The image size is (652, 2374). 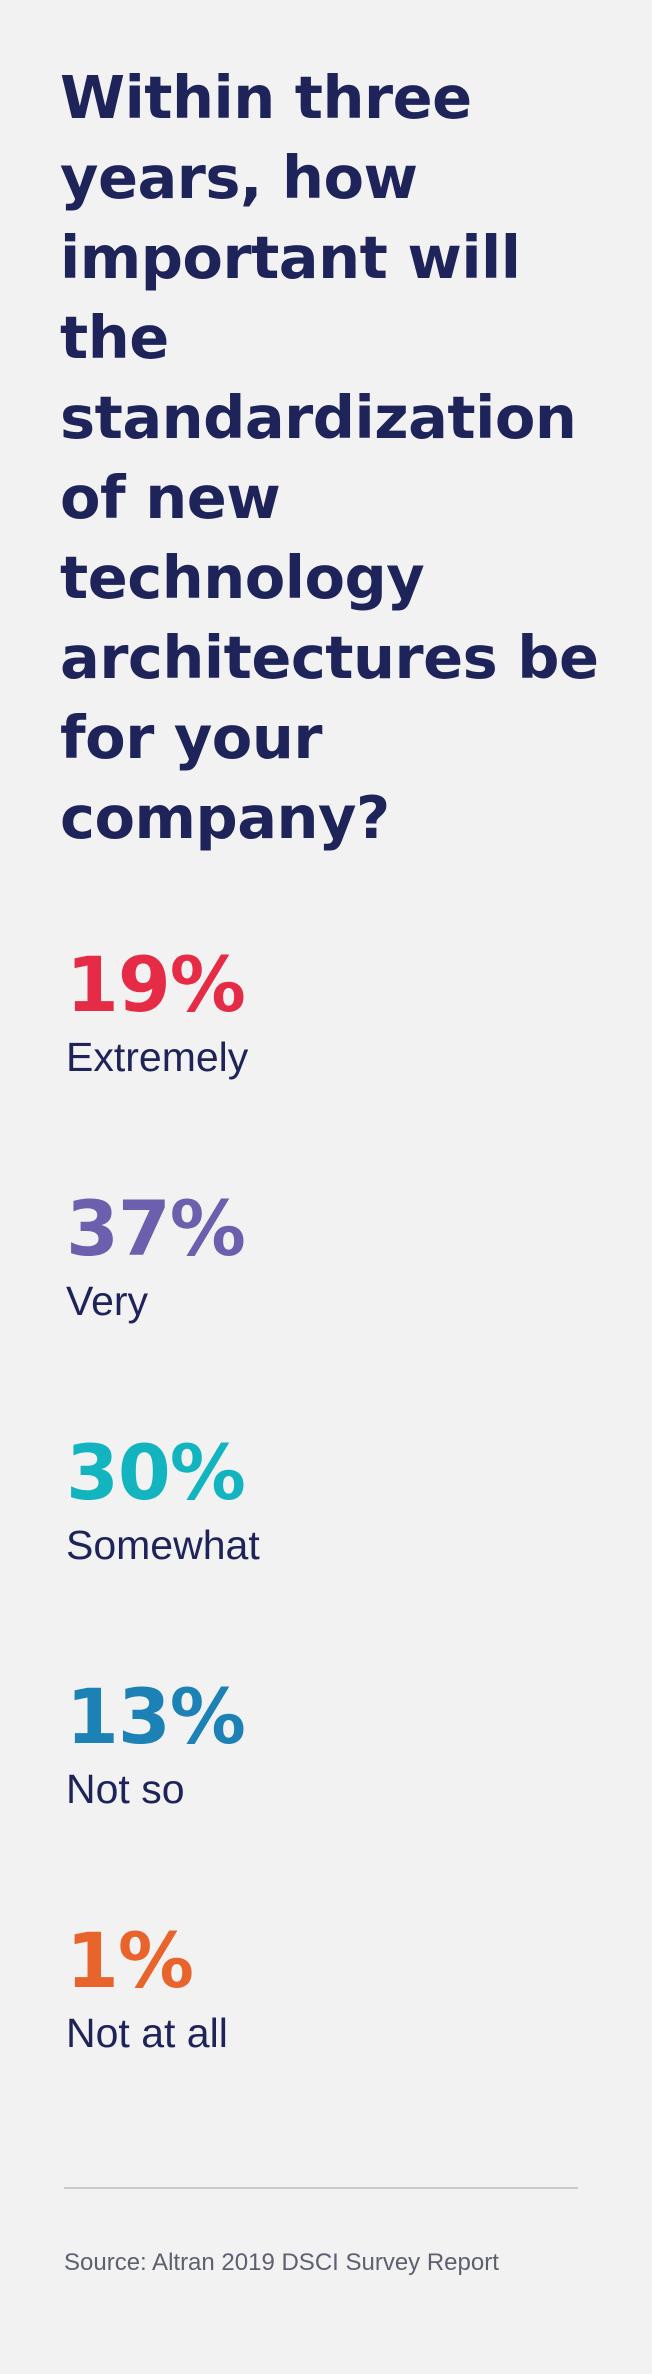 I want to click on stat-label: Very, so click(x=107, y=1301).